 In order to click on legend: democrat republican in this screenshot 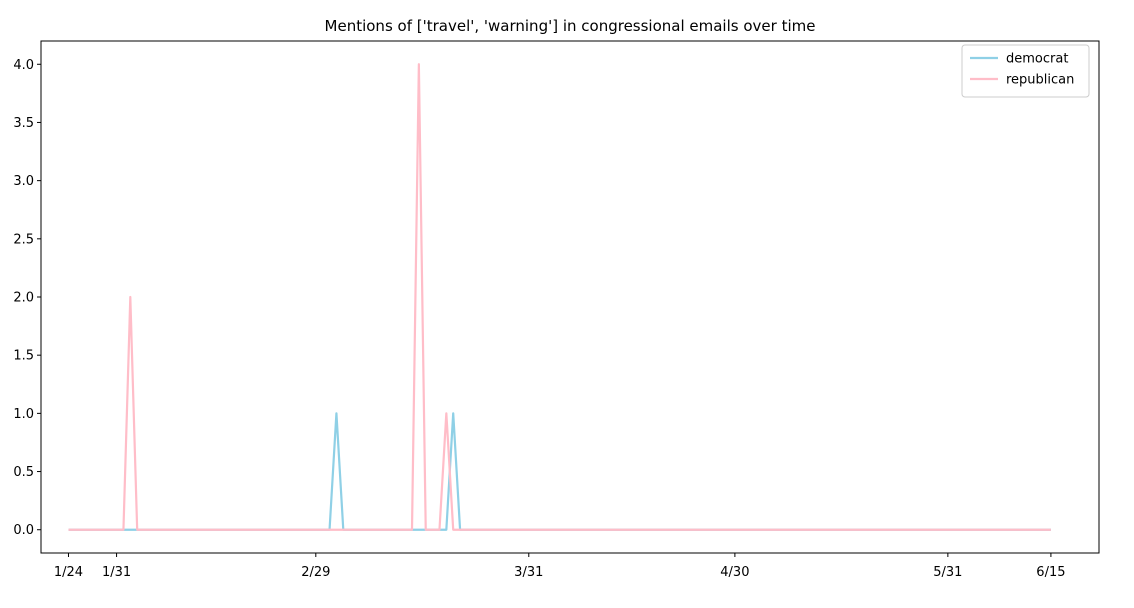, I will do `click(1025, 71)`.